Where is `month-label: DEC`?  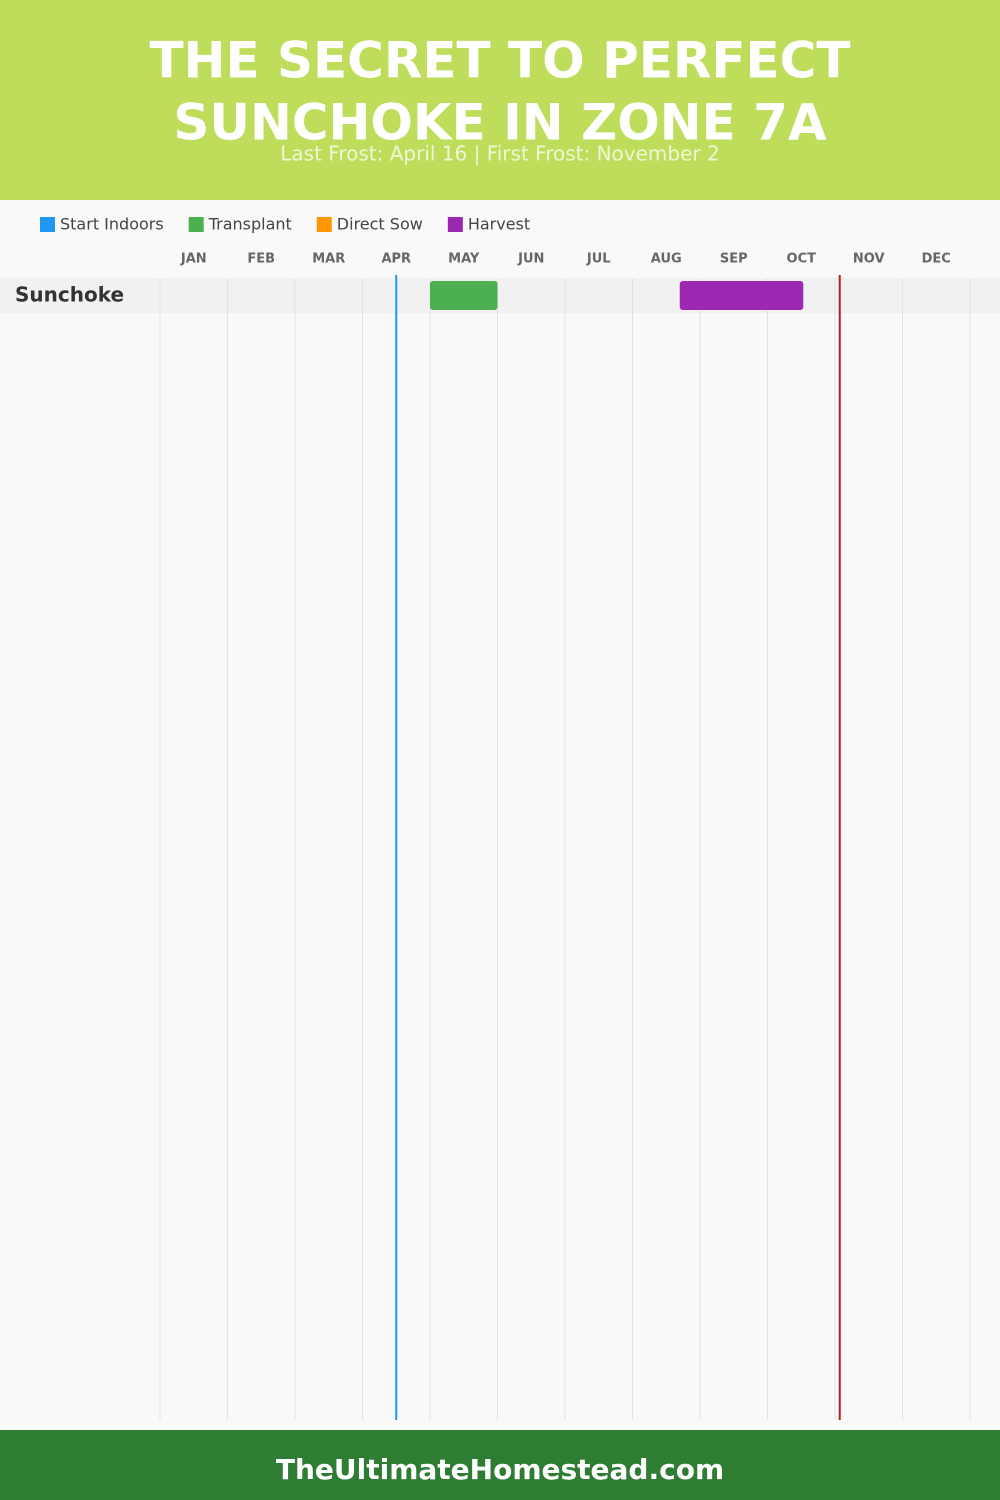
month-label: DEC is located at coordinates (936, 259).